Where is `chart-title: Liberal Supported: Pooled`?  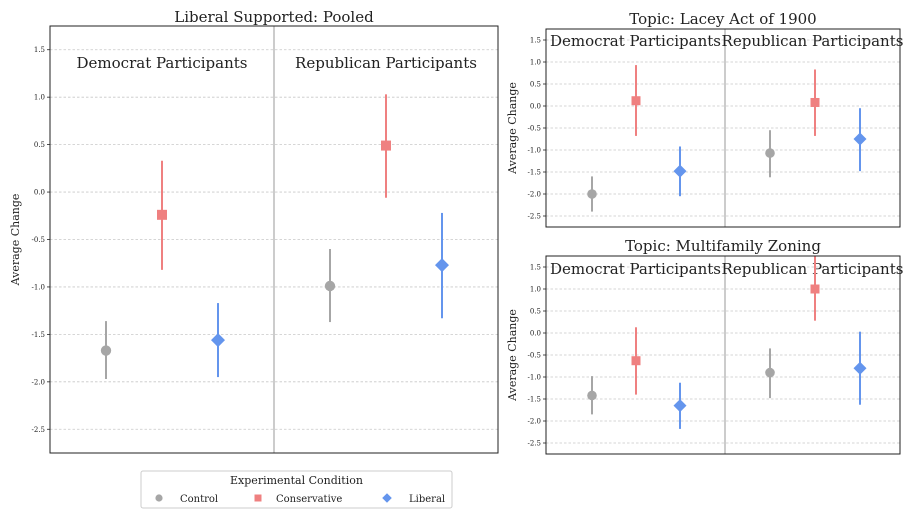 chart-title: Liberal Supported: Pooled is located at coordinates (274, 17).